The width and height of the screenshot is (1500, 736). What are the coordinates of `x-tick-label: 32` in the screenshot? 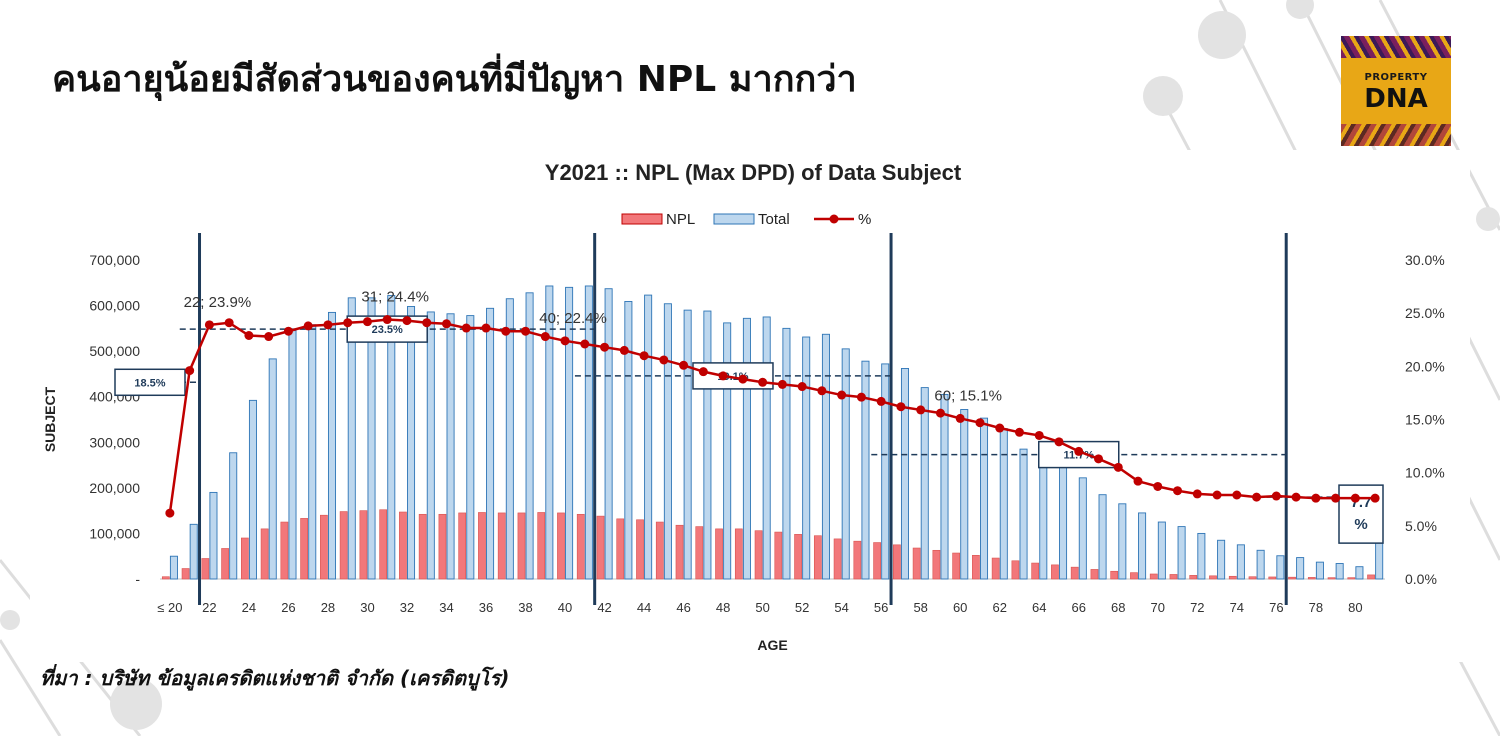 It's located at (407, 607).